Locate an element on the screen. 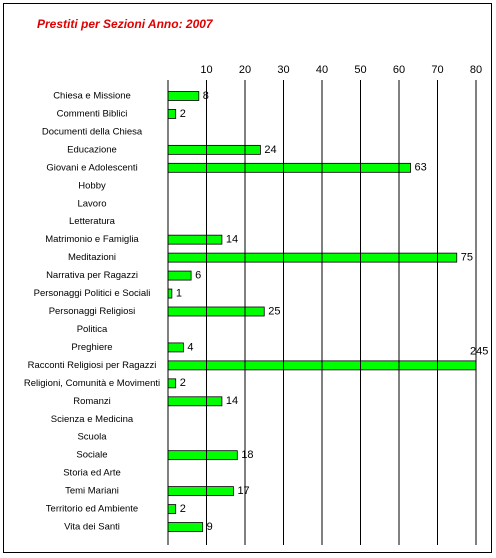 This screenshot has height=558, width=496. x-tick-label: 30 is located at coordinates (283, 70).